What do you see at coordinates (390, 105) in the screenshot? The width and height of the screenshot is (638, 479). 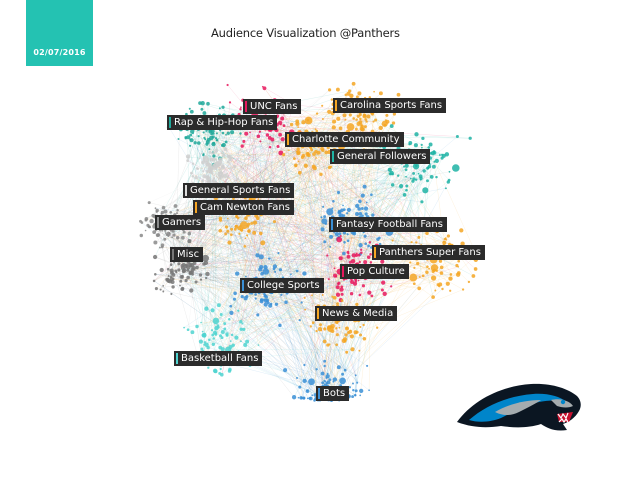 I see `cluster-label-carolina-sports: Carolina Sports Fans` at bounding box center [390, 105].